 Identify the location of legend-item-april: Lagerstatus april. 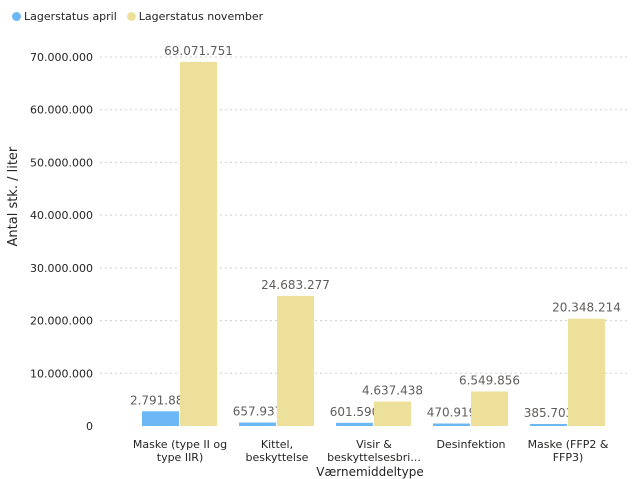
(64, 16).